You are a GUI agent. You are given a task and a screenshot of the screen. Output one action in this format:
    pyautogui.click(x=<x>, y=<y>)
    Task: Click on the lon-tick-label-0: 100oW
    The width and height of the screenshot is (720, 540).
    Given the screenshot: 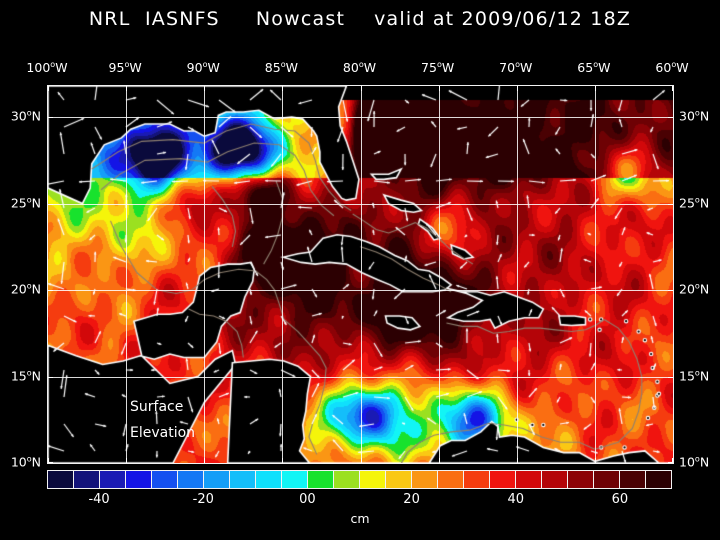 What is the action you would take?
    pyautogui.click(x=47, y=68)
    